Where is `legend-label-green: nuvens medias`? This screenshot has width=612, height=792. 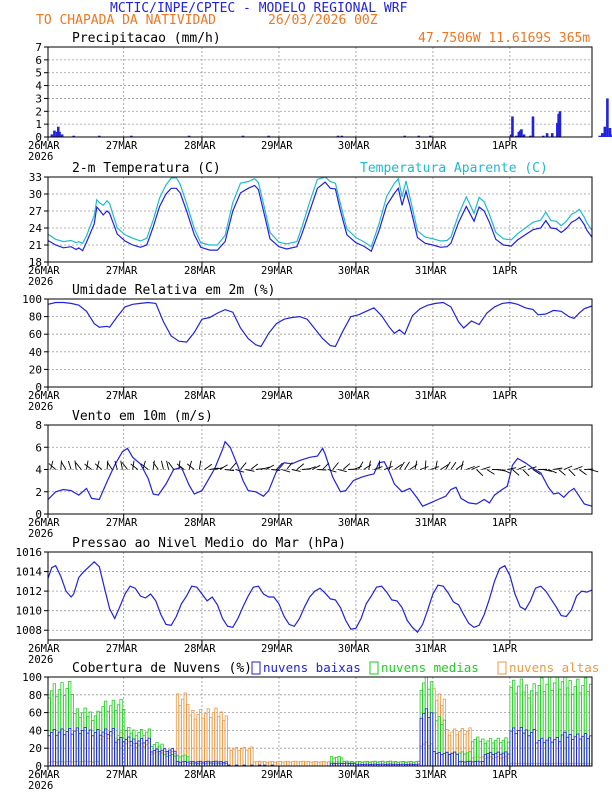
legend-label-green: nuvens medias is located at coordinates (430, 667).